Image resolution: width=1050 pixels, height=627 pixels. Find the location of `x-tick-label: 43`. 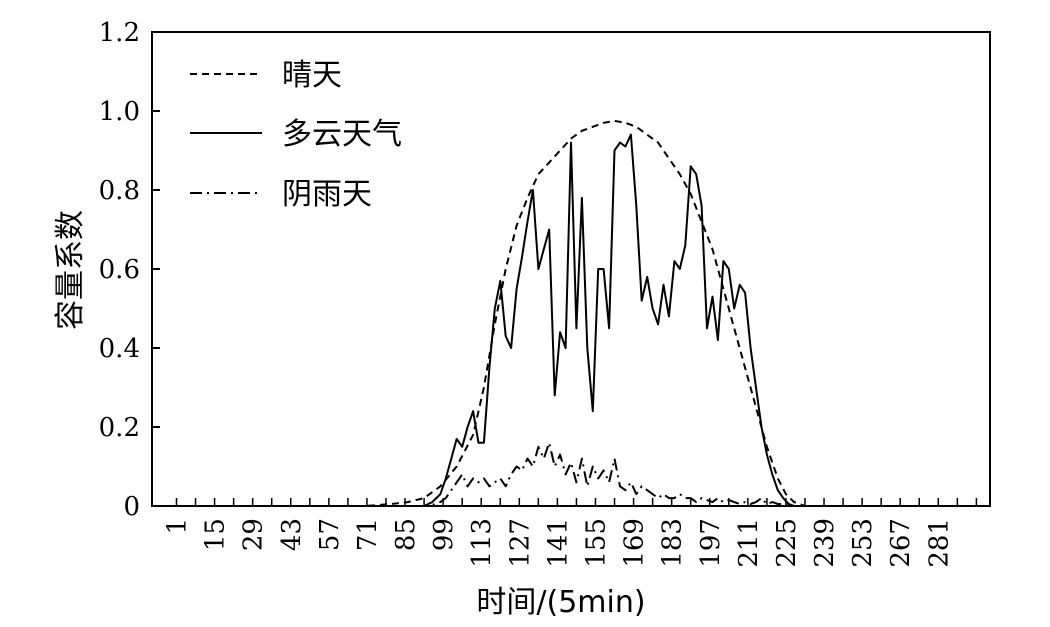

x-tick-label: 43 is located at coordinates (292, 534).